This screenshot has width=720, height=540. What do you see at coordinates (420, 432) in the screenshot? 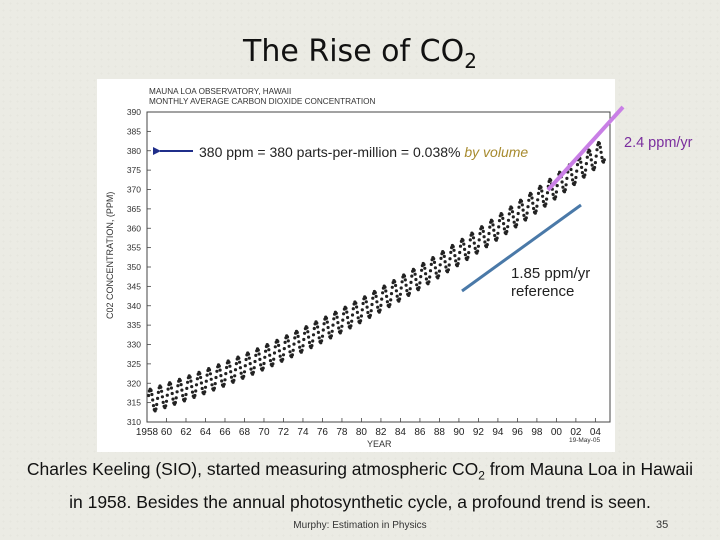
I see `x-tick-label: 86` at bounding box center [420, 432].